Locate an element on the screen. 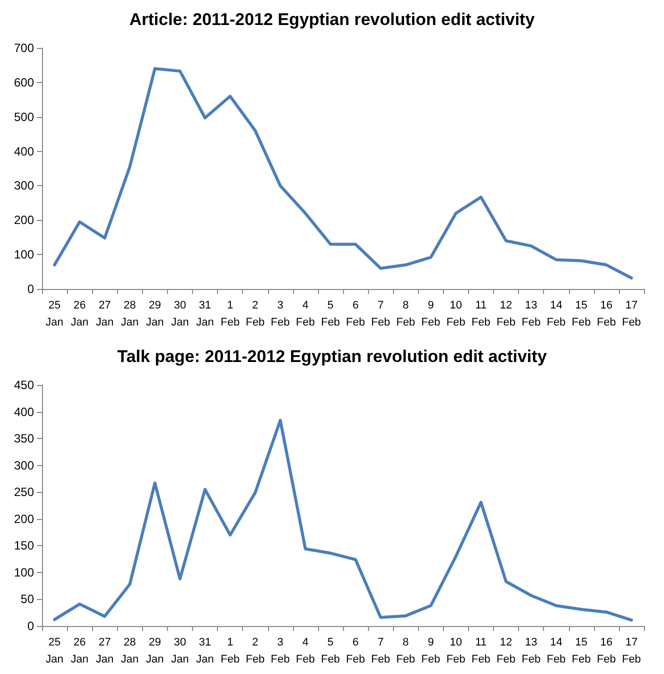 This screenshot has height=674, width=664. chart-title: Article: 2011-2012 Egyptian revolution edit activity is located at coordinates (332, 19).